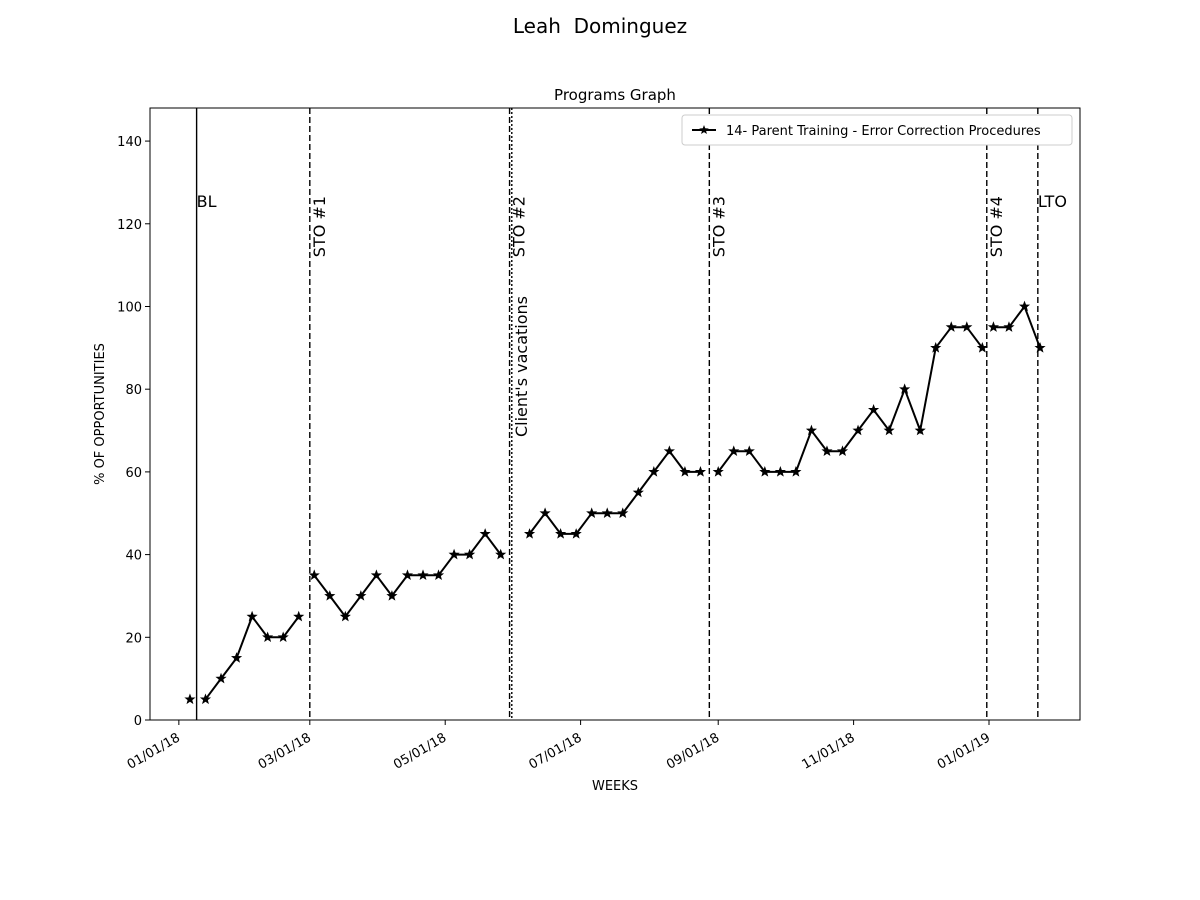 The width and height of the screenshot is (1200, 900). I want to click on x-tick-label: 03/01/18, so click(285, 751).